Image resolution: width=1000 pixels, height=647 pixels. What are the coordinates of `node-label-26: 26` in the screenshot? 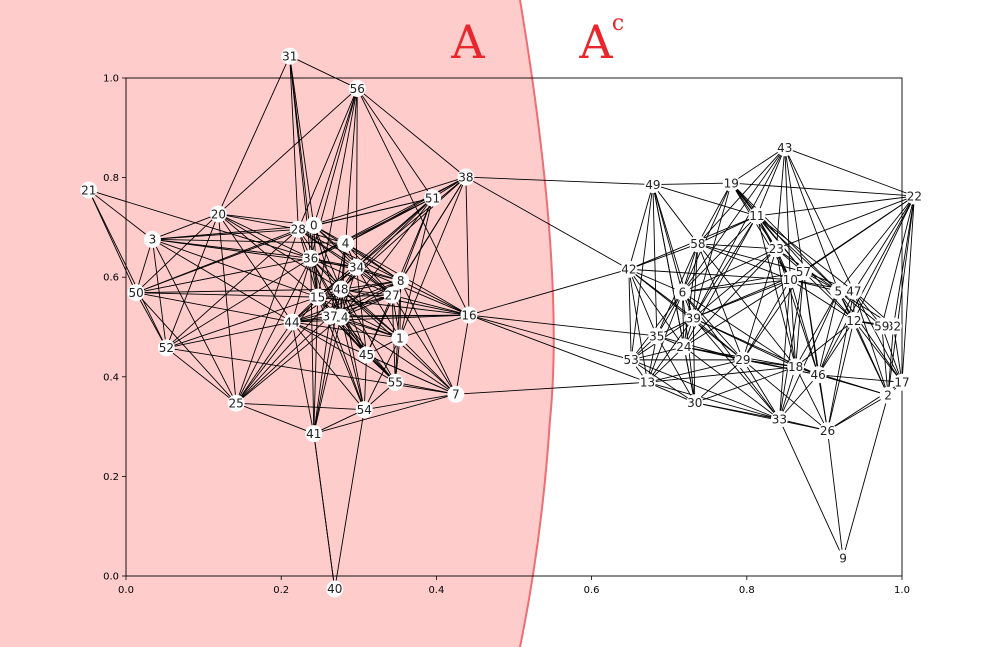 It's located at (827, 431).